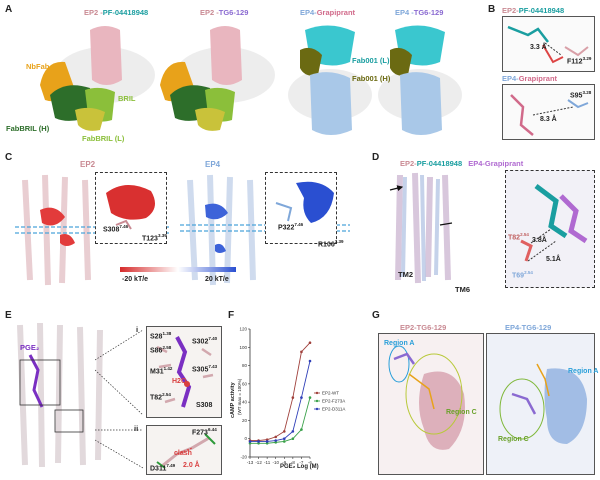 This screenshot has height=480, width=600. I want to click on panel-e-res-d311: D3117.49, so click(163, 468).